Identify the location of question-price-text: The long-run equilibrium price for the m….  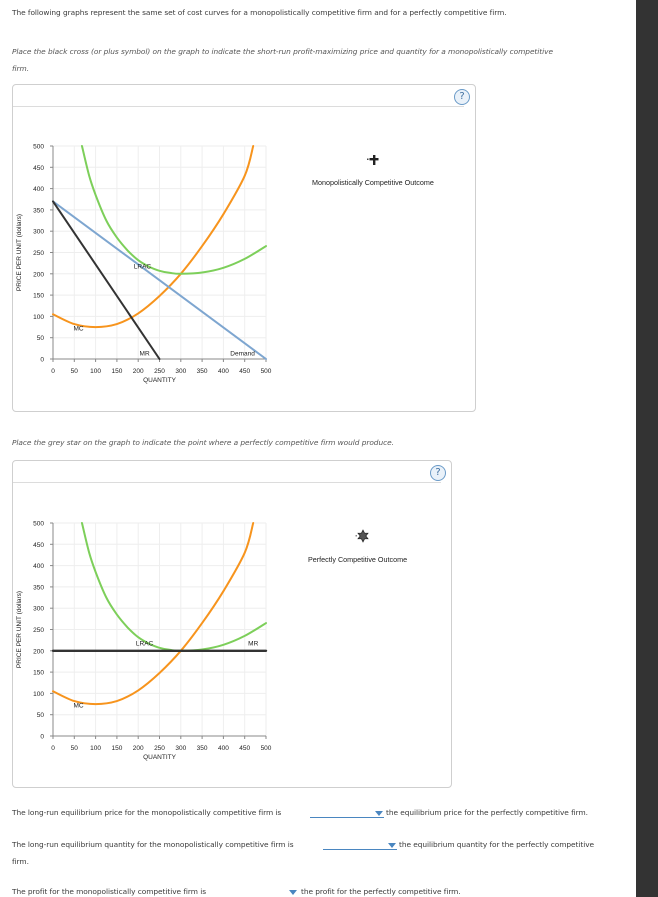
(147, 812).